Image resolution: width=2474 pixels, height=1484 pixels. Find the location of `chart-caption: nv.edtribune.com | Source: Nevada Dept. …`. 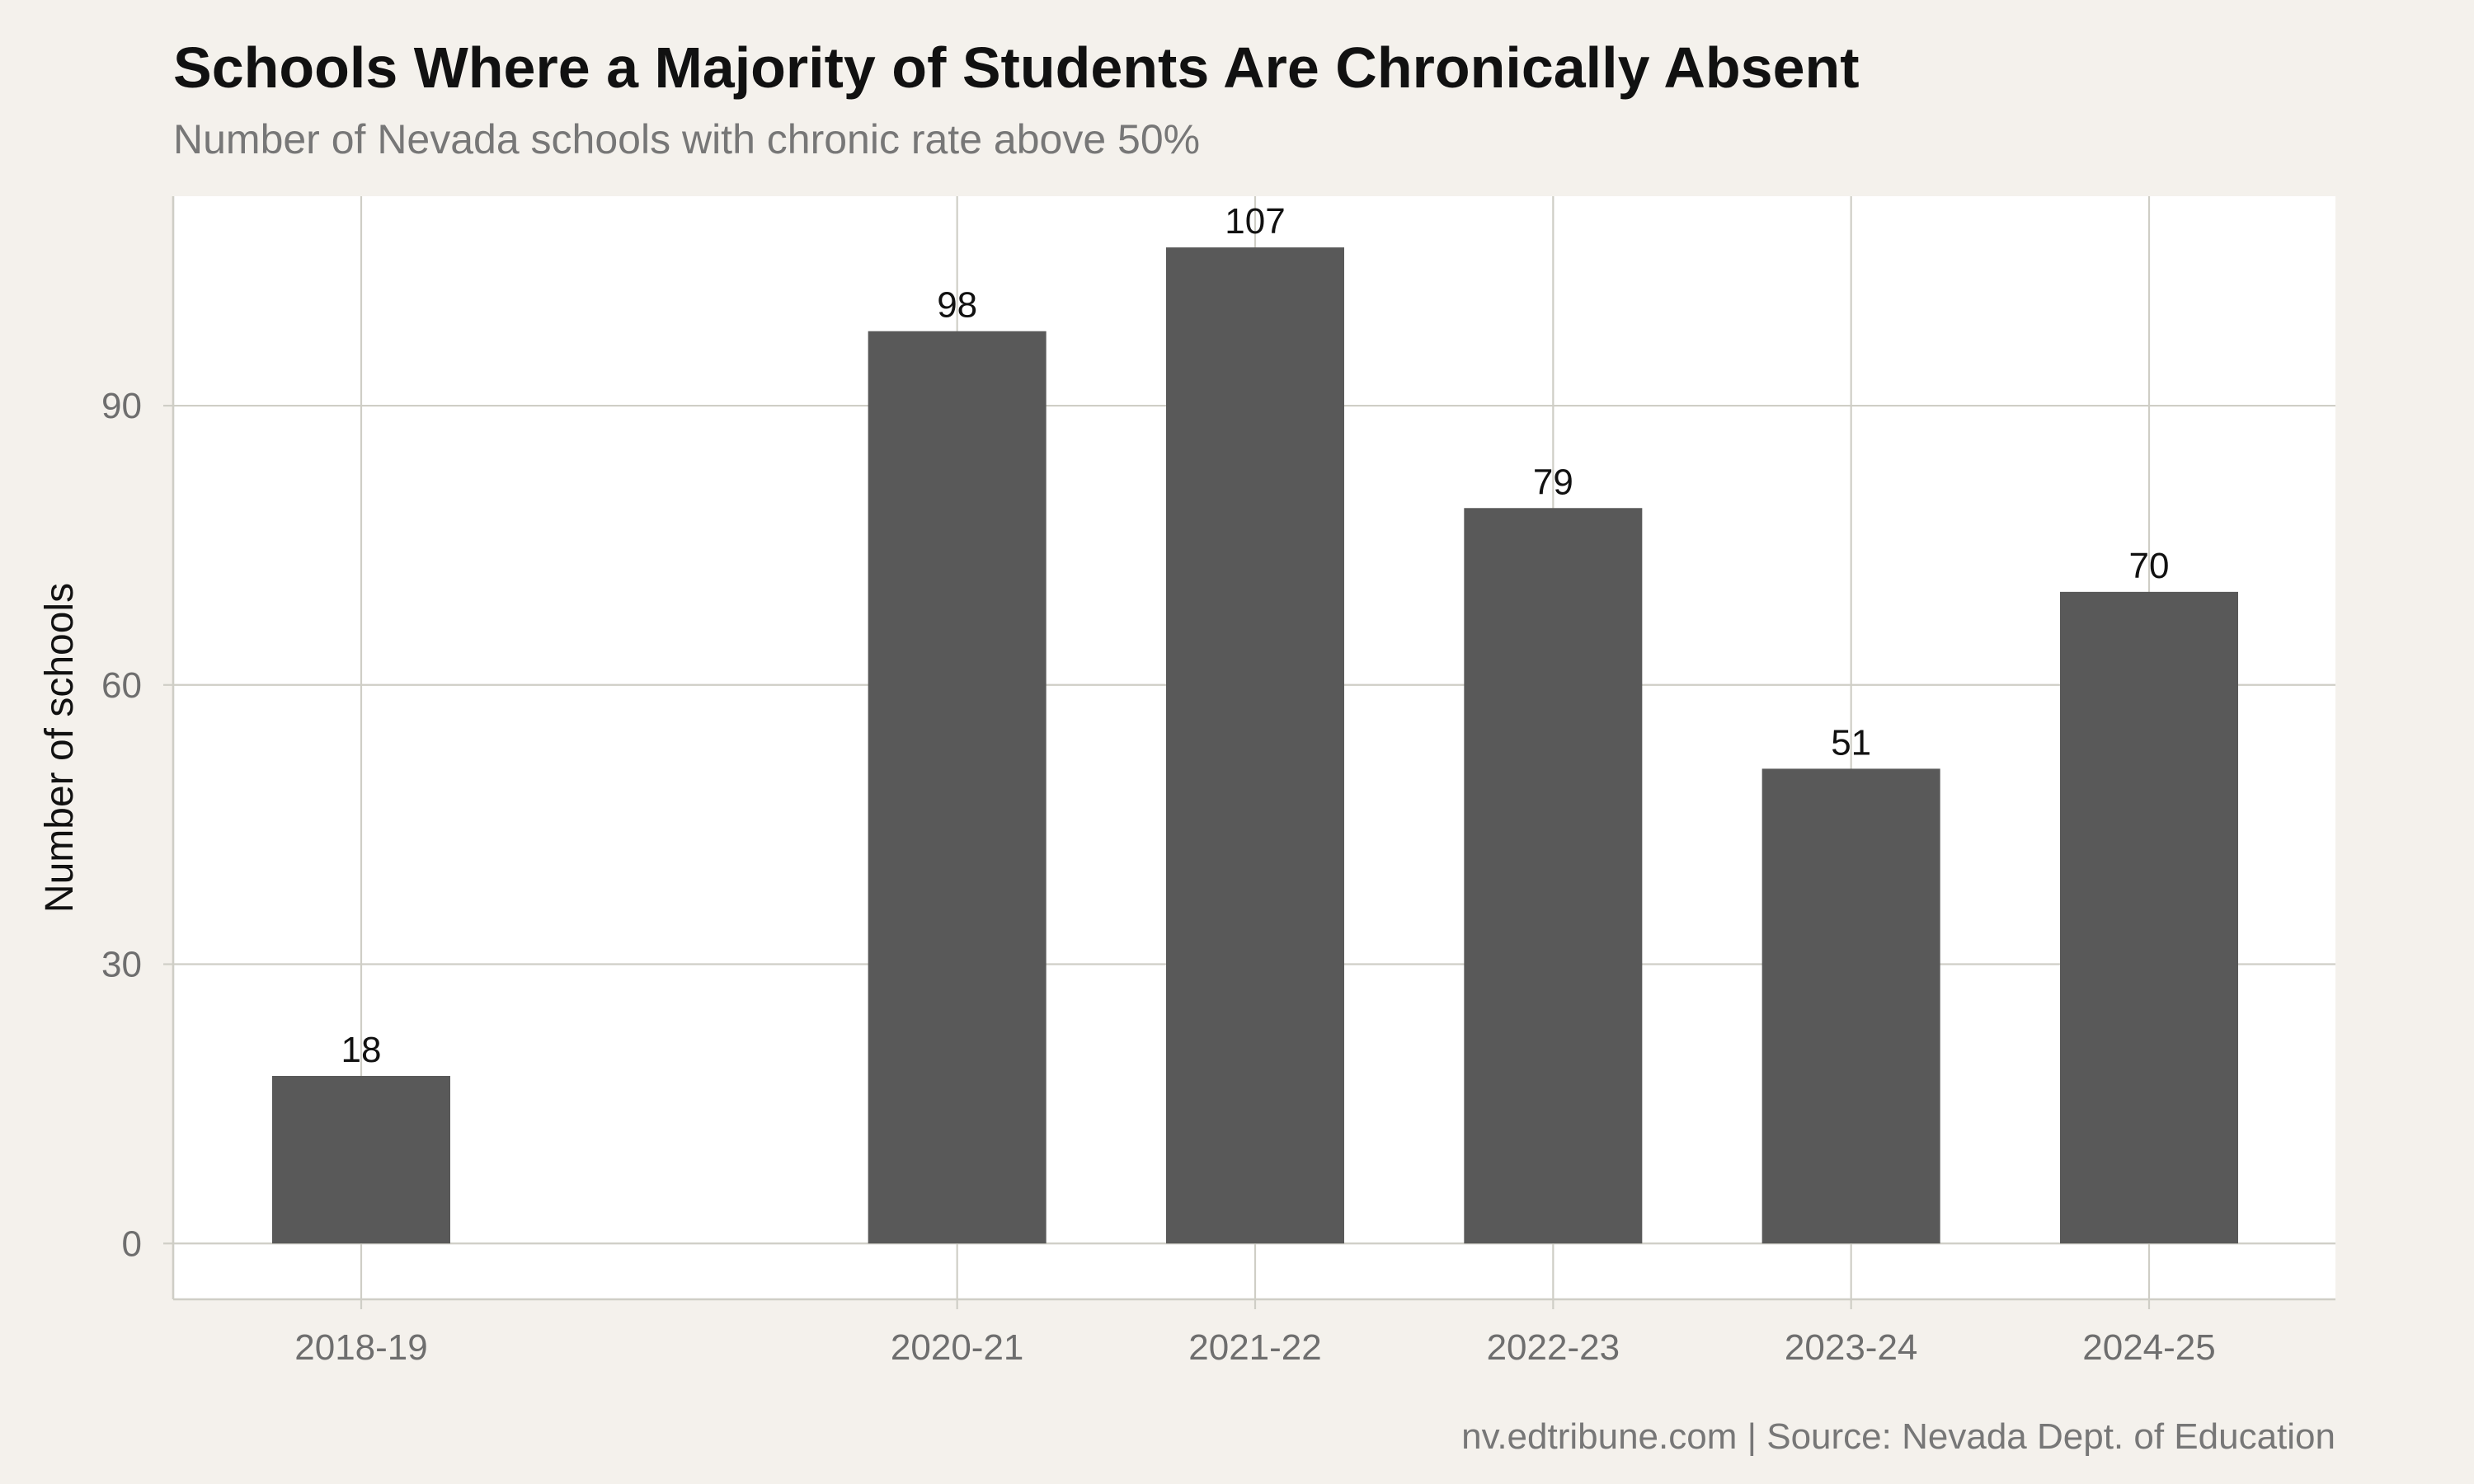

chart-caption: nv.edtribune.com | Source: Nevada Dept. … is located at coordinates (1898, 1436).